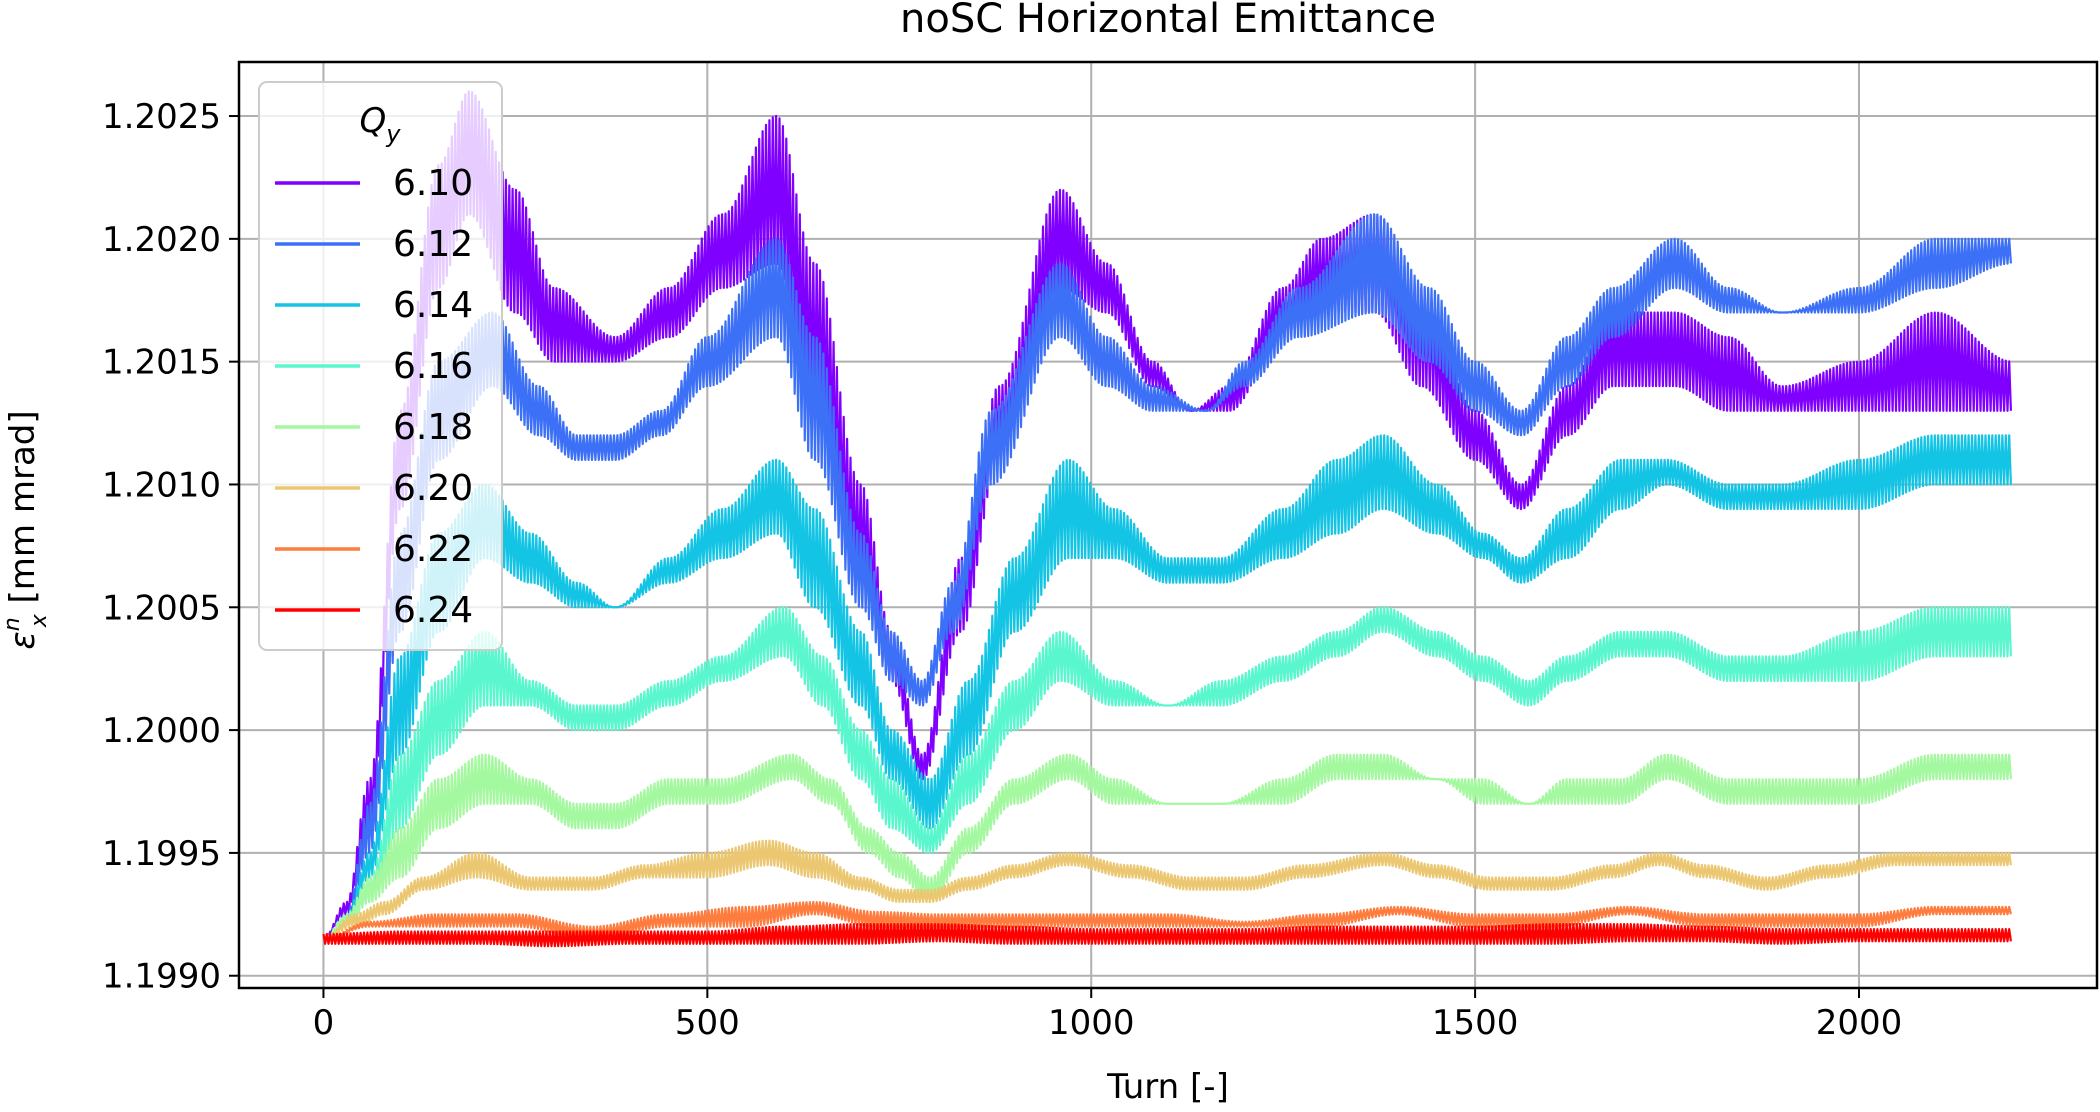 The width and height of the screenshot is (2100, 1112). I want to click on x-tick-label: 2000, so click(1859, 1023).